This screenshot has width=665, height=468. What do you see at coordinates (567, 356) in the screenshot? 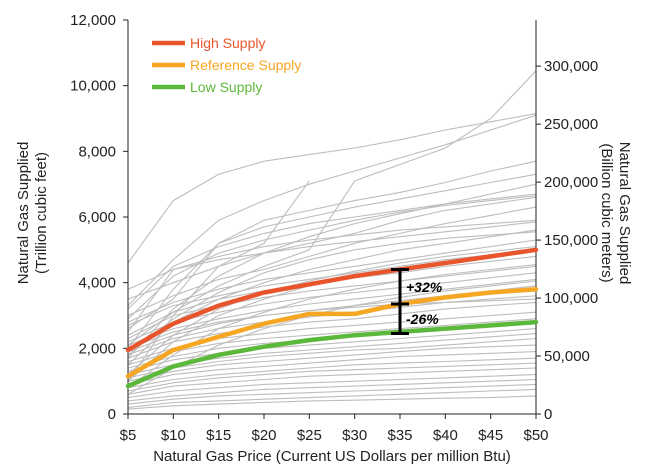
I see `y-tick-label-right: 50,000` at bounding box center [567, 356].